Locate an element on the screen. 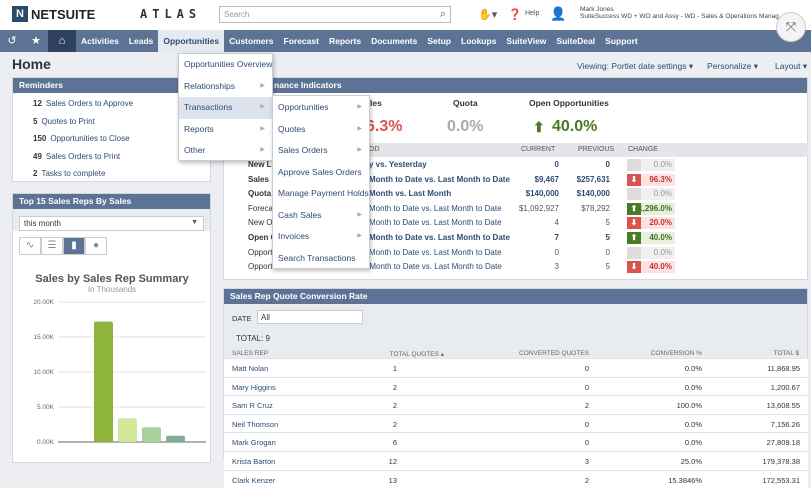  indicator-name: New Op is located at coordinates (262, 223).